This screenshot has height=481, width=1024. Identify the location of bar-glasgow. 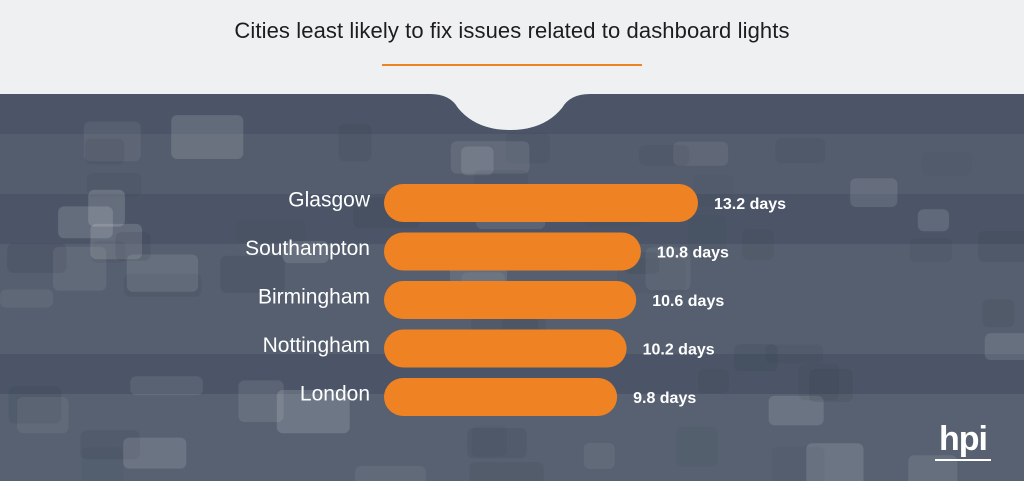
(541, 203).